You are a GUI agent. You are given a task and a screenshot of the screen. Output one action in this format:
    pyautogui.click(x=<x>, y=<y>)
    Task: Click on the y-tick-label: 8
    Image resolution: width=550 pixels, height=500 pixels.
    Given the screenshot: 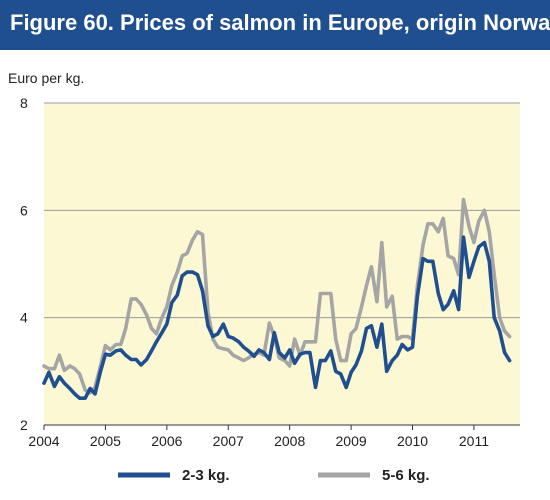 What is the action you would take?
    pyautogui.click(x=24, y=103)
    